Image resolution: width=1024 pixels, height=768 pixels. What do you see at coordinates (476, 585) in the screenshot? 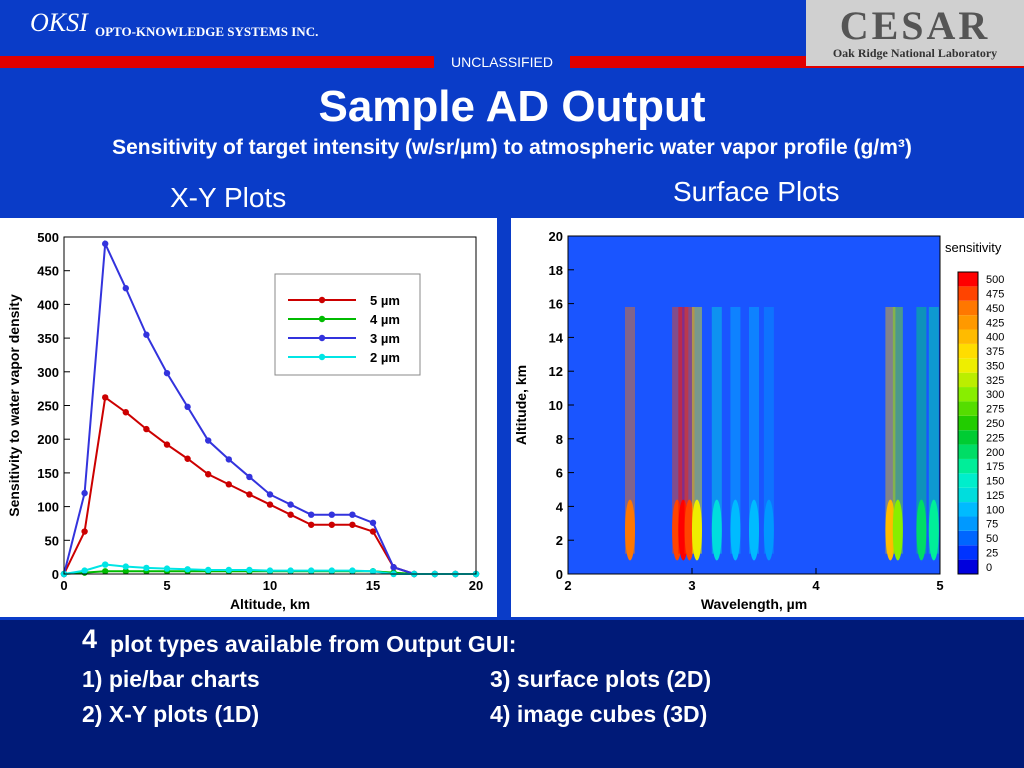
I see `x-tick-label: 20` at bounding box center [476, 585].